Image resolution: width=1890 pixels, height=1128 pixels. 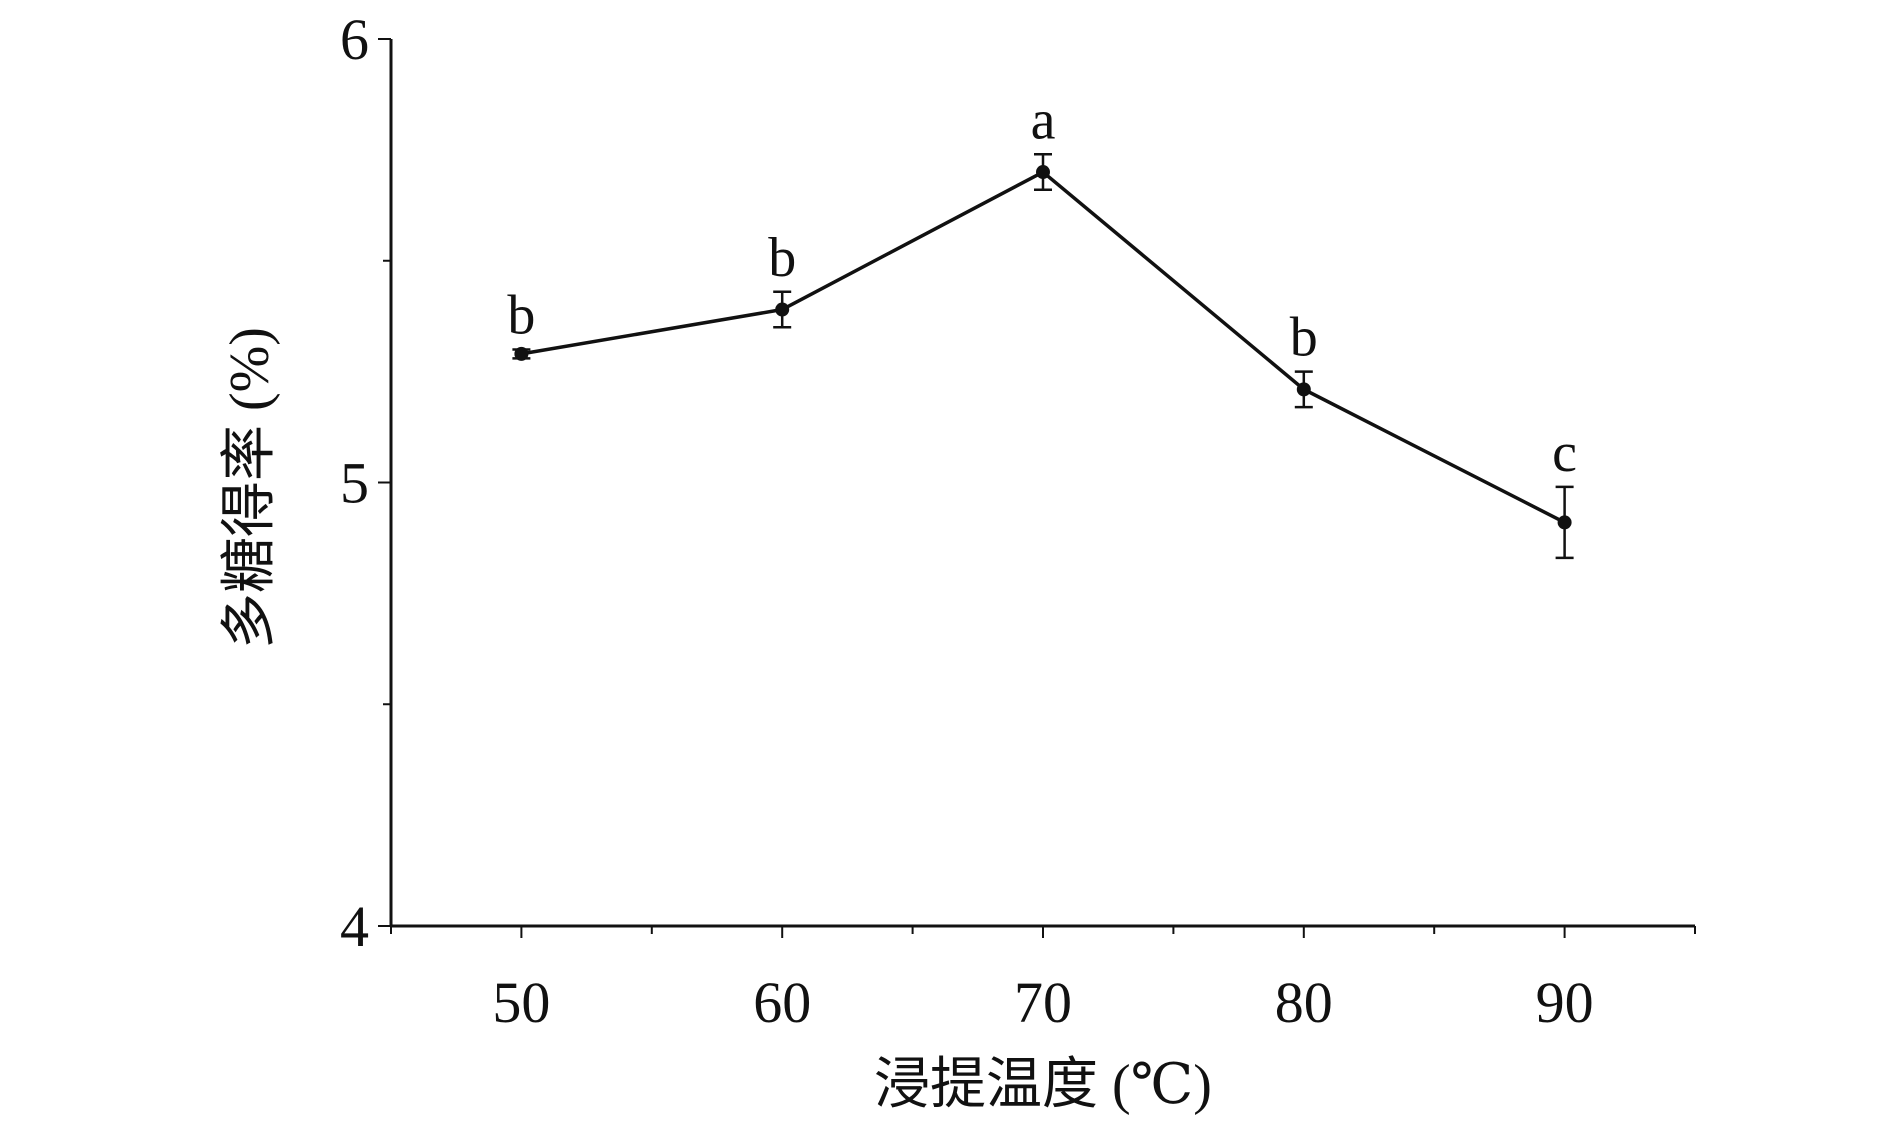 I want to click on x-tick-label: 80, so click(x=1304, y=1002).